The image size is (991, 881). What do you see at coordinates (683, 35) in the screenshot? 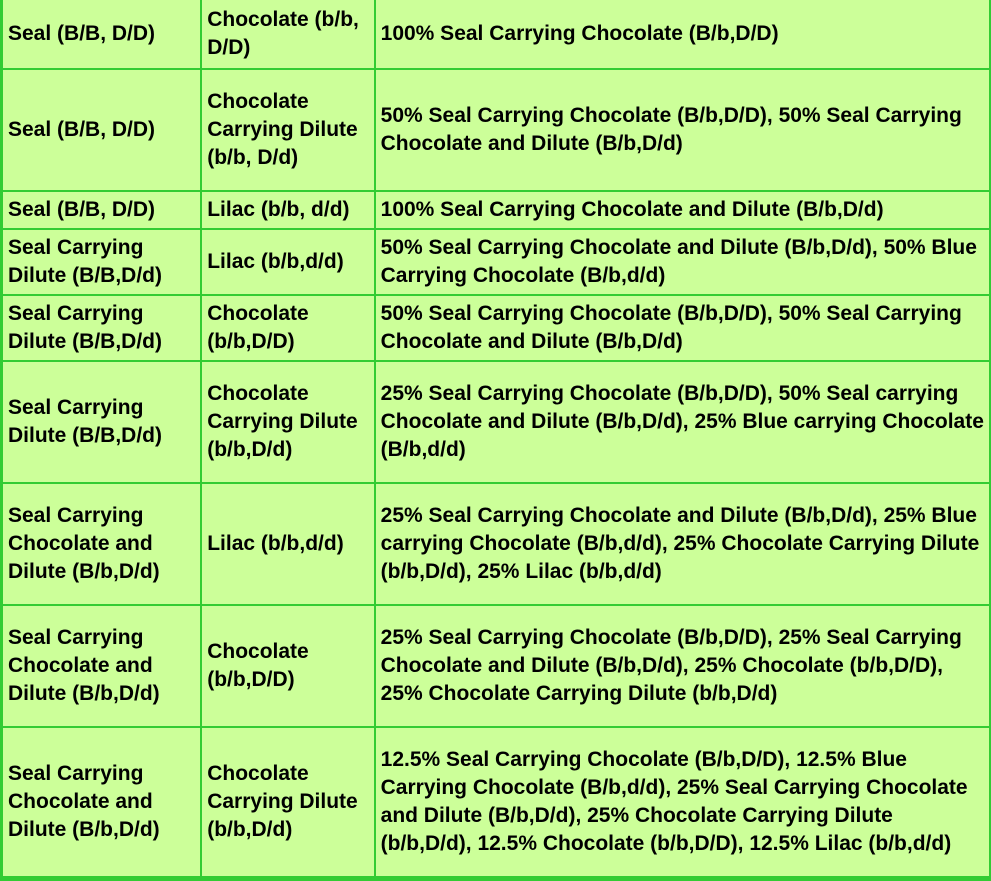
I see `offspring-cell: 100% Seal Carrying Chocolate (B/b,D/D)` at bounding box center [683, 35].